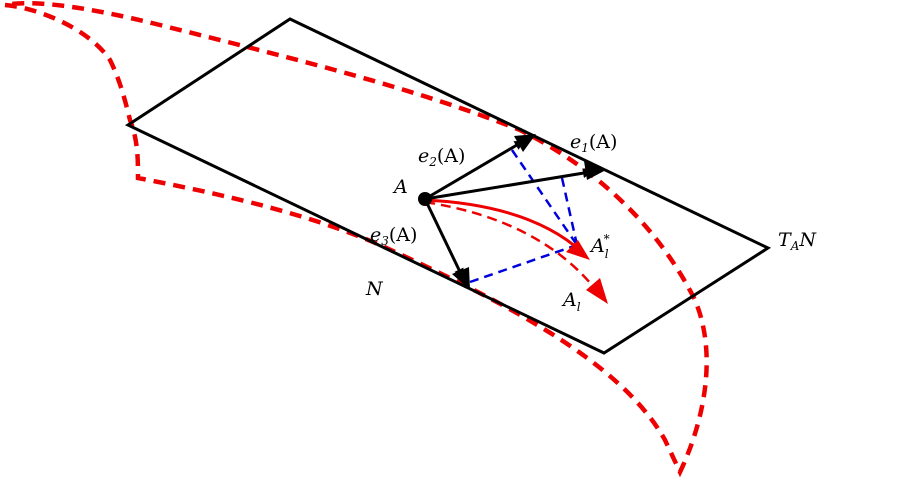 The height and width of the screenshot is (480, 913). What do you see at coordinates (525, 143) in the screenshot?
I see `vector-e2-arrowhead` at bounding box center [525, 143].